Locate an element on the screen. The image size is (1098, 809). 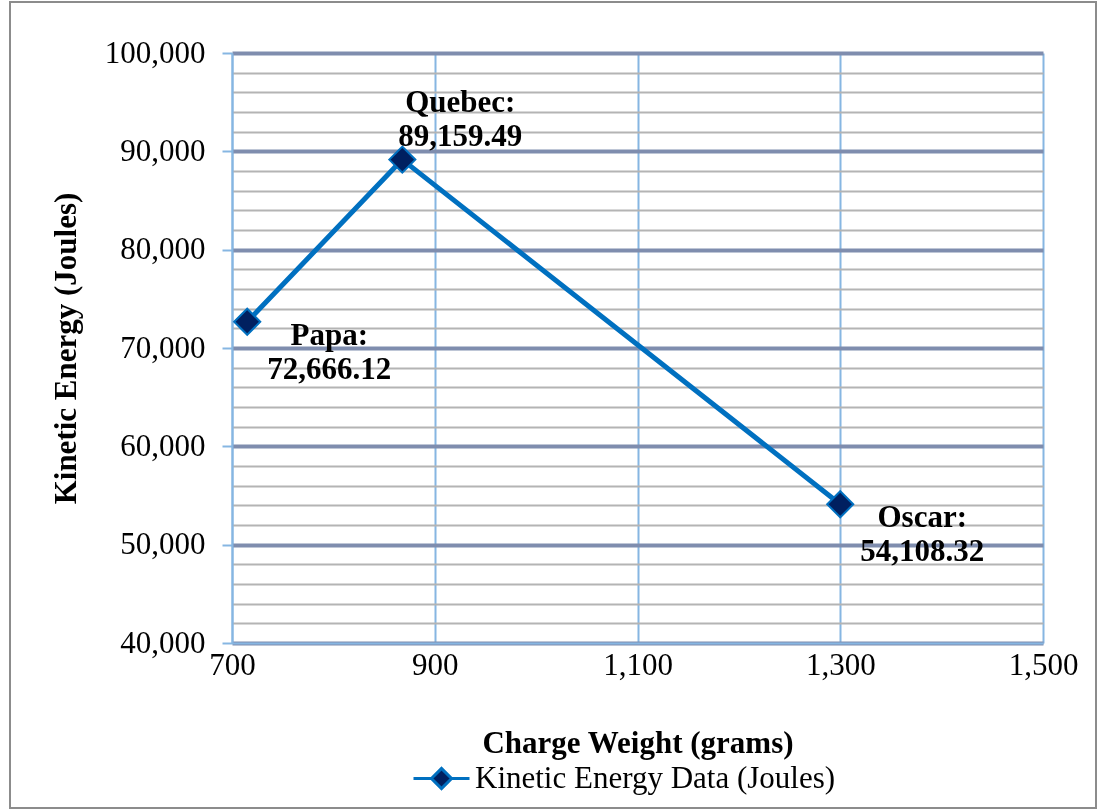
legend-label: Kinetic Energy Data (Joules) is located at coordinates (655, 777).